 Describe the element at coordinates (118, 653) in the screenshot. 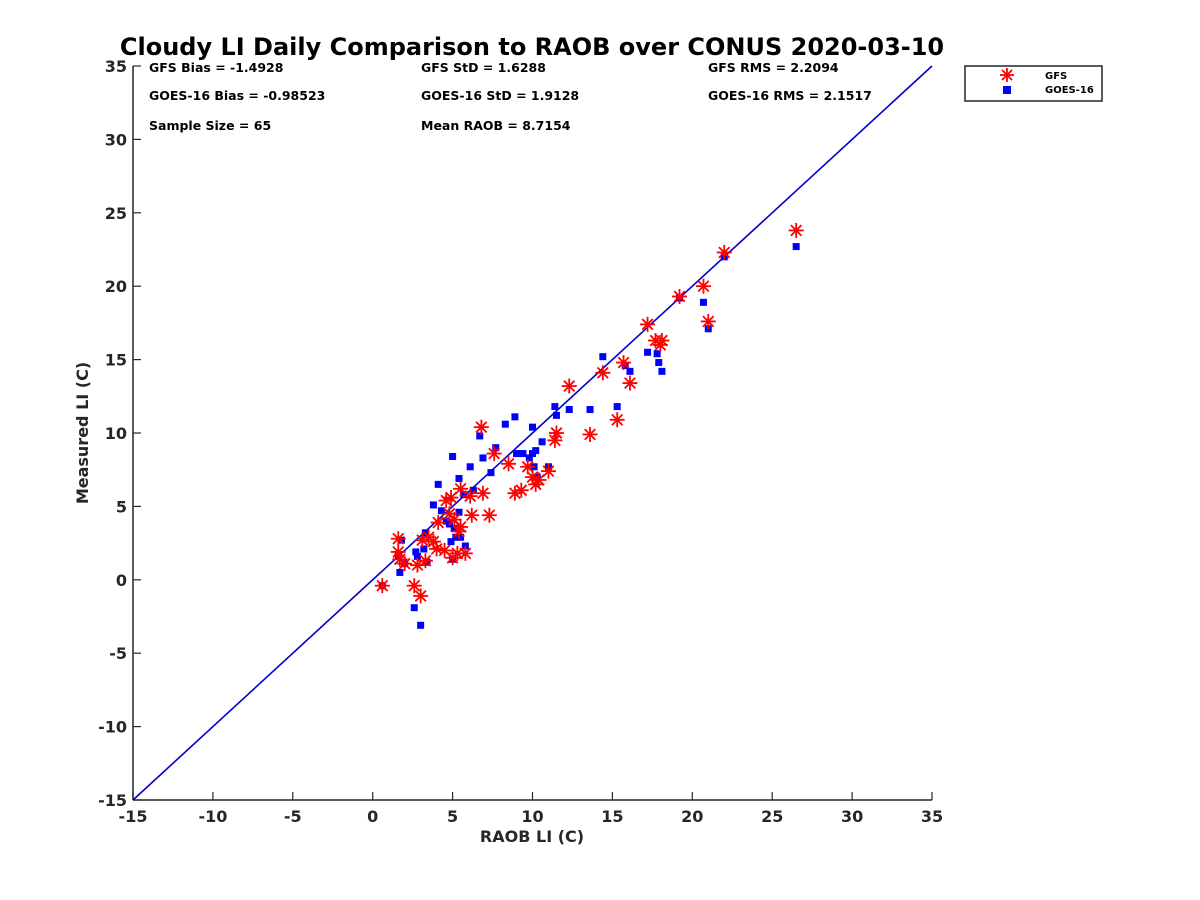

I see `y-tick-label: -5` at that location.